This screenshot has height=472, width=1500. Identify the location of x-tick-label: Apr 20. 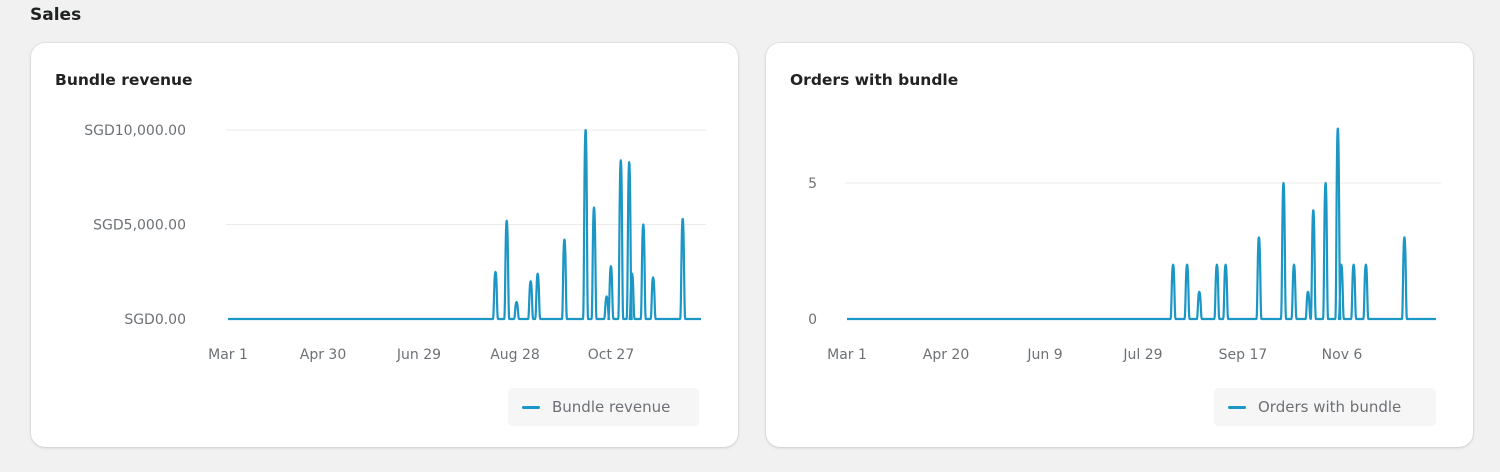
(946, 355).